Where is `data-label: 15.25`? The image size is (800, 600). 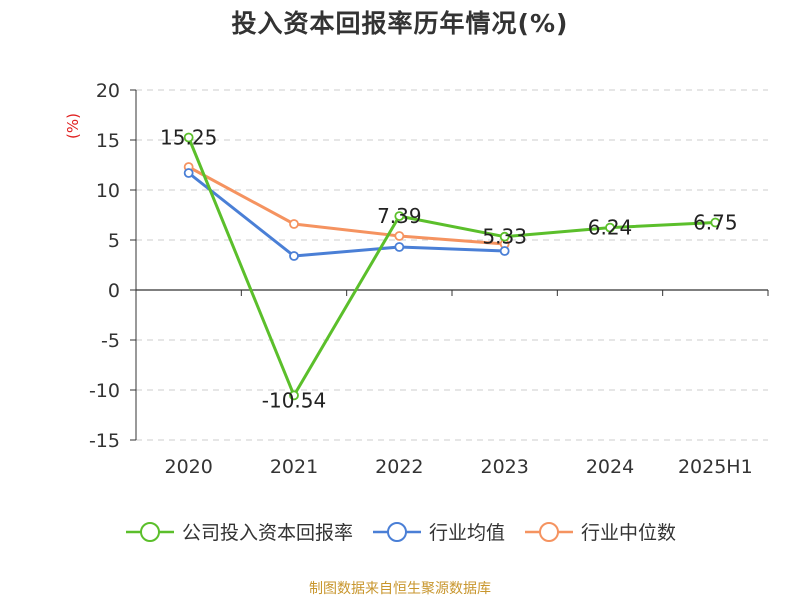 data-label: 15.25 is located at coordinates (188, 138).